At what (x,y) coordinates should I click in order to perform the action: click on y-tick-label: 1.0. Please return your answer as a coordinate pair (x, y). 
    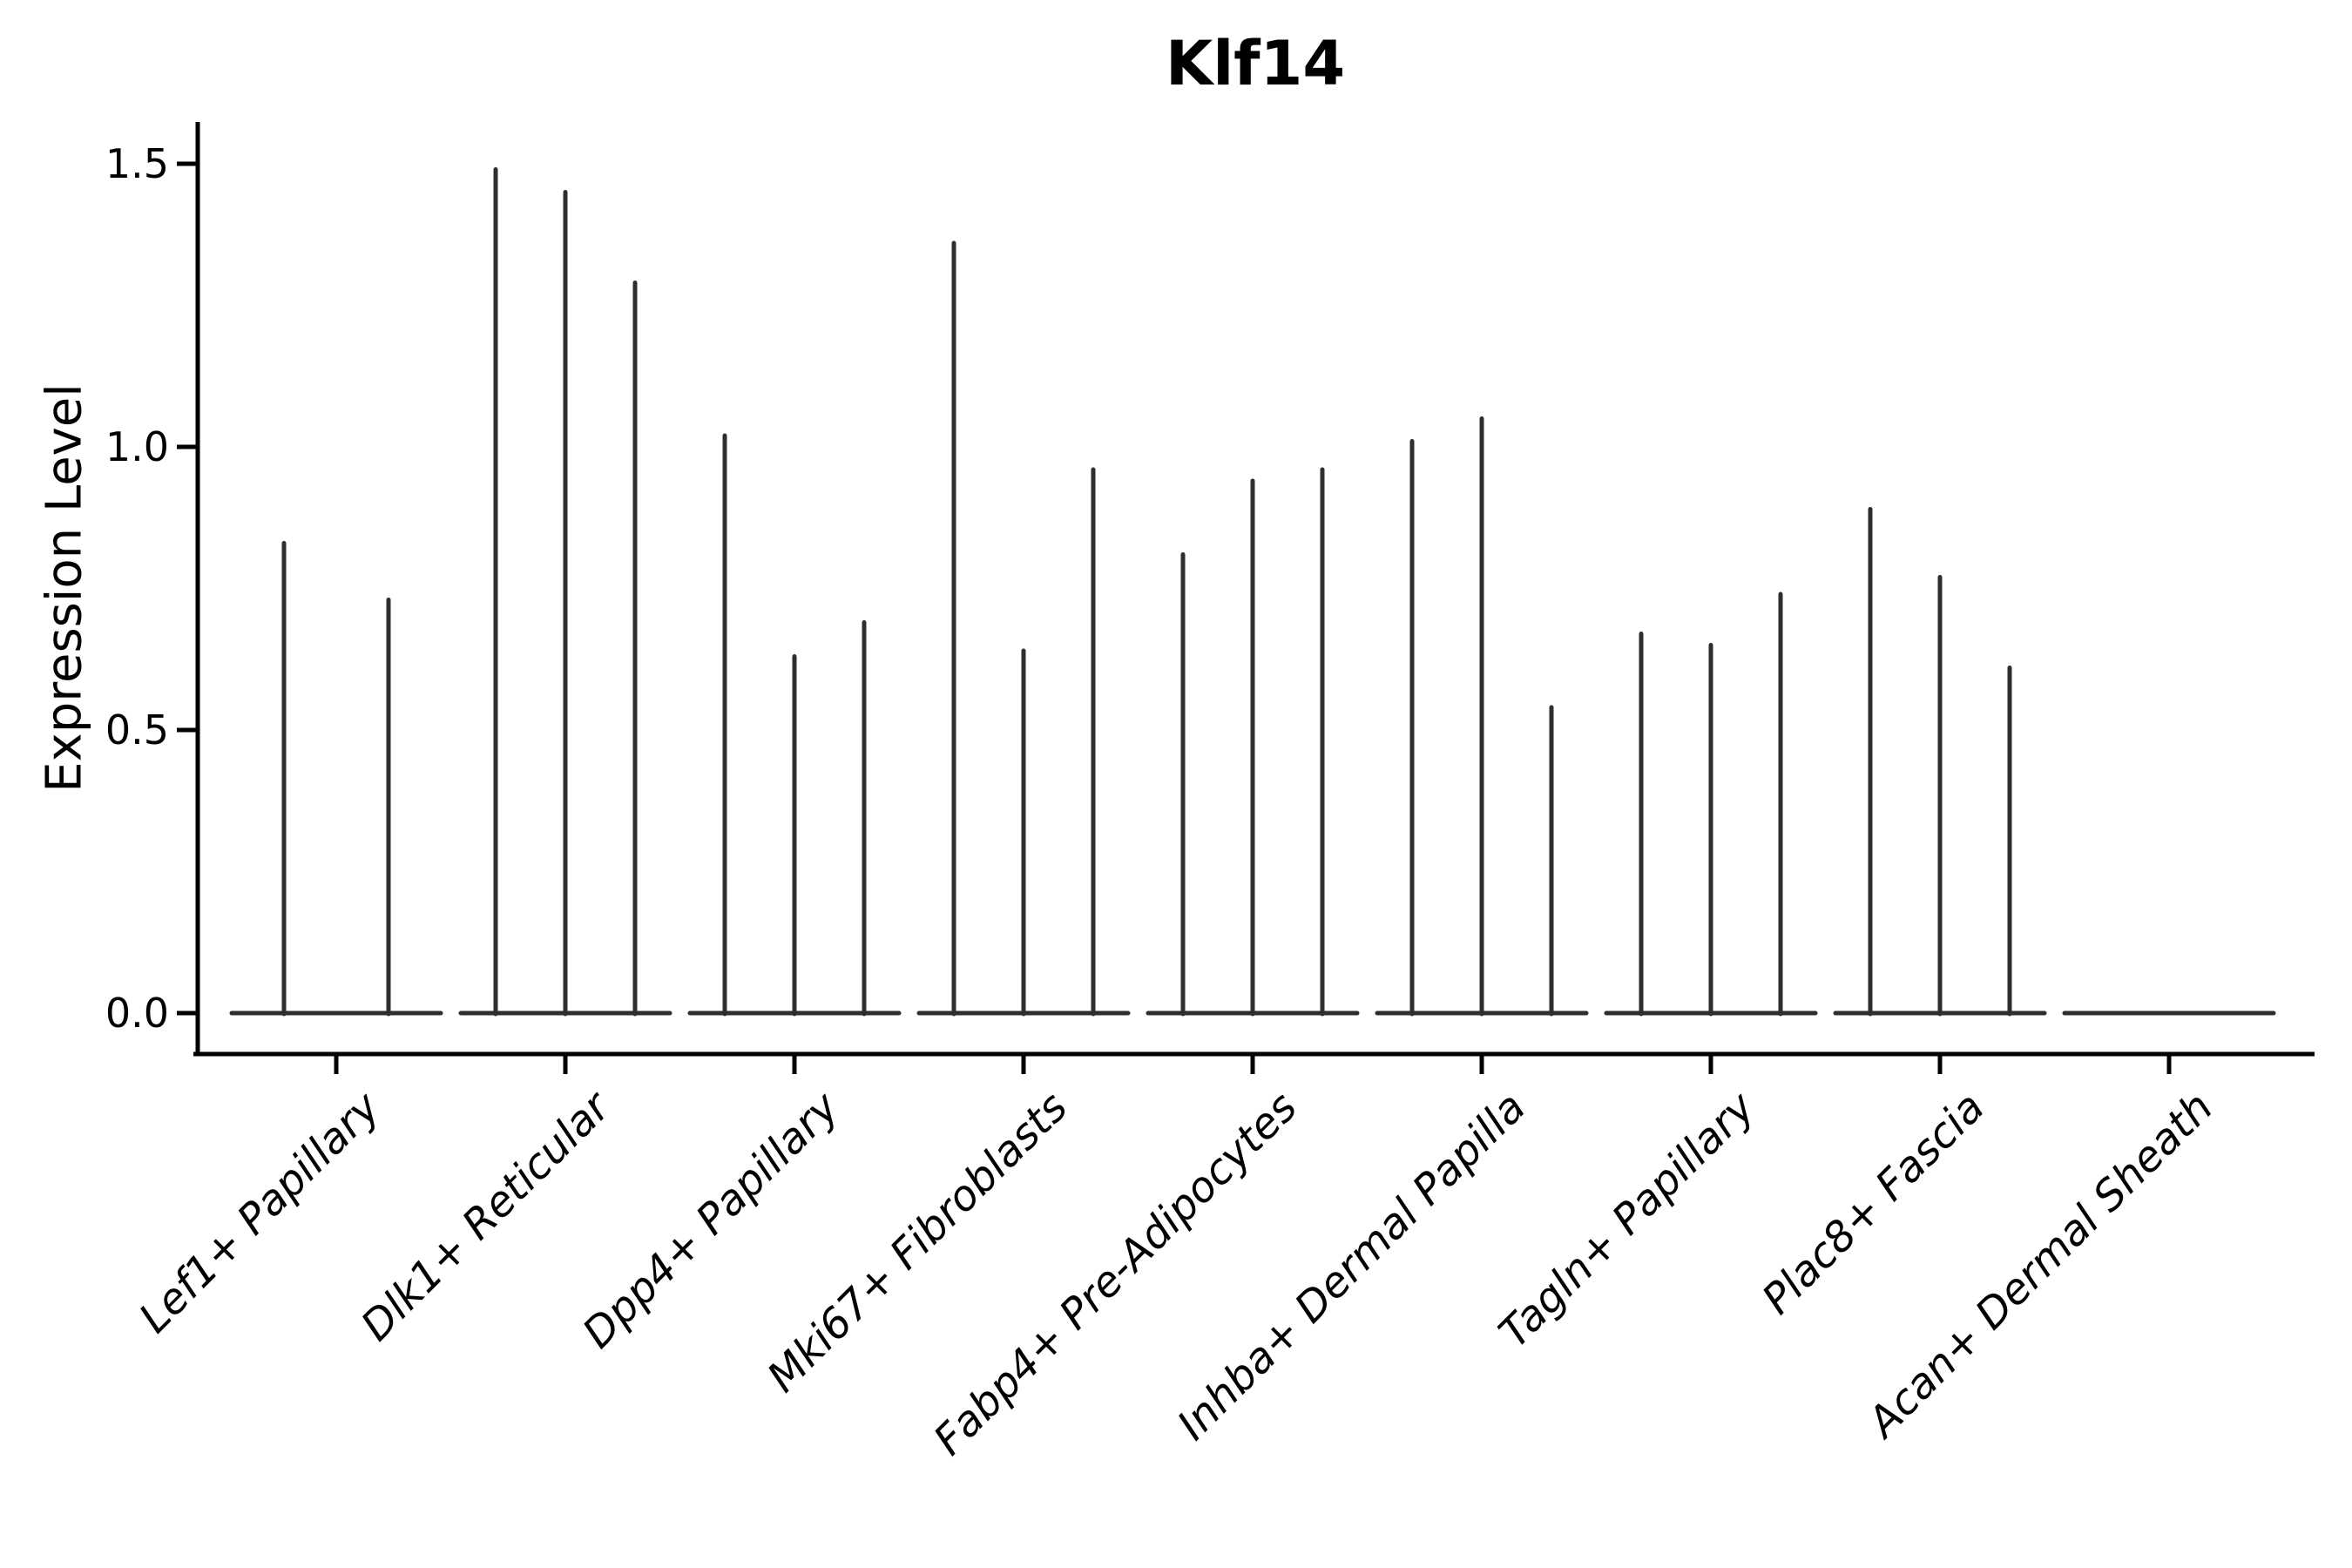
    Looking at the image, I should click on (137, 446).